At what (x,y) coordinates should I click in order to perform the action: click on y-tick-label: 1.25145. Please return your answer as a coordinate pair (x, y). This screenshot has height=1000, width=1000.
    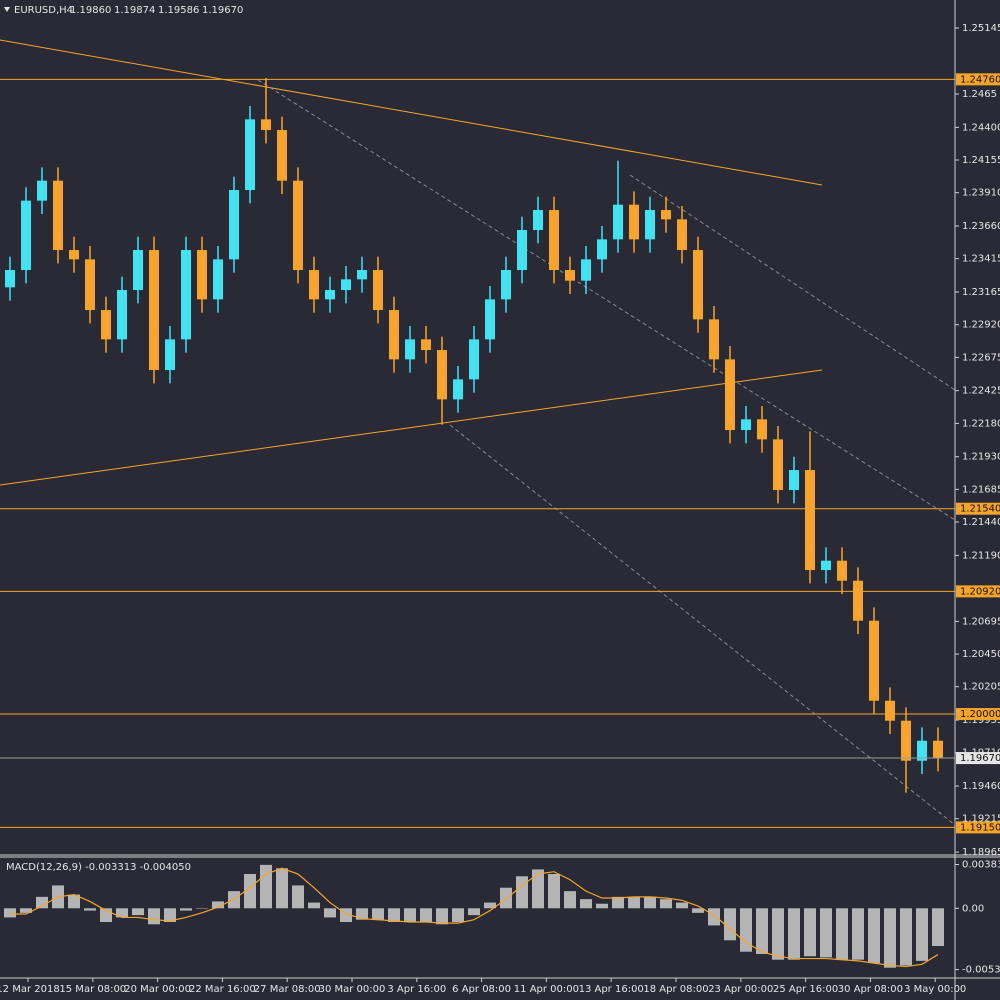
    Looking at the image, I should click on (981, 28).